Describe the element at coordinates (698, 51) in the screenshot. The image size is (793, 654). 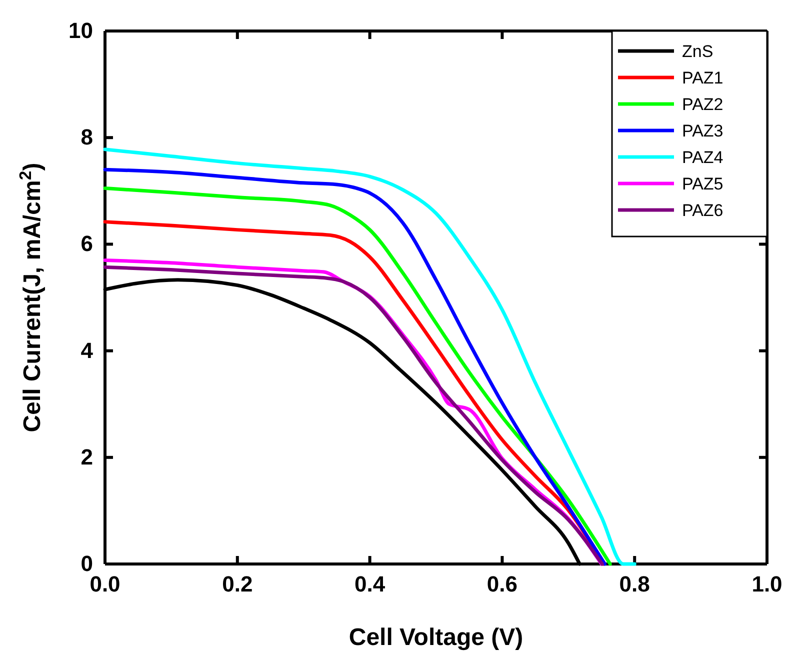
I see `legend-label: ZnS` at that location.